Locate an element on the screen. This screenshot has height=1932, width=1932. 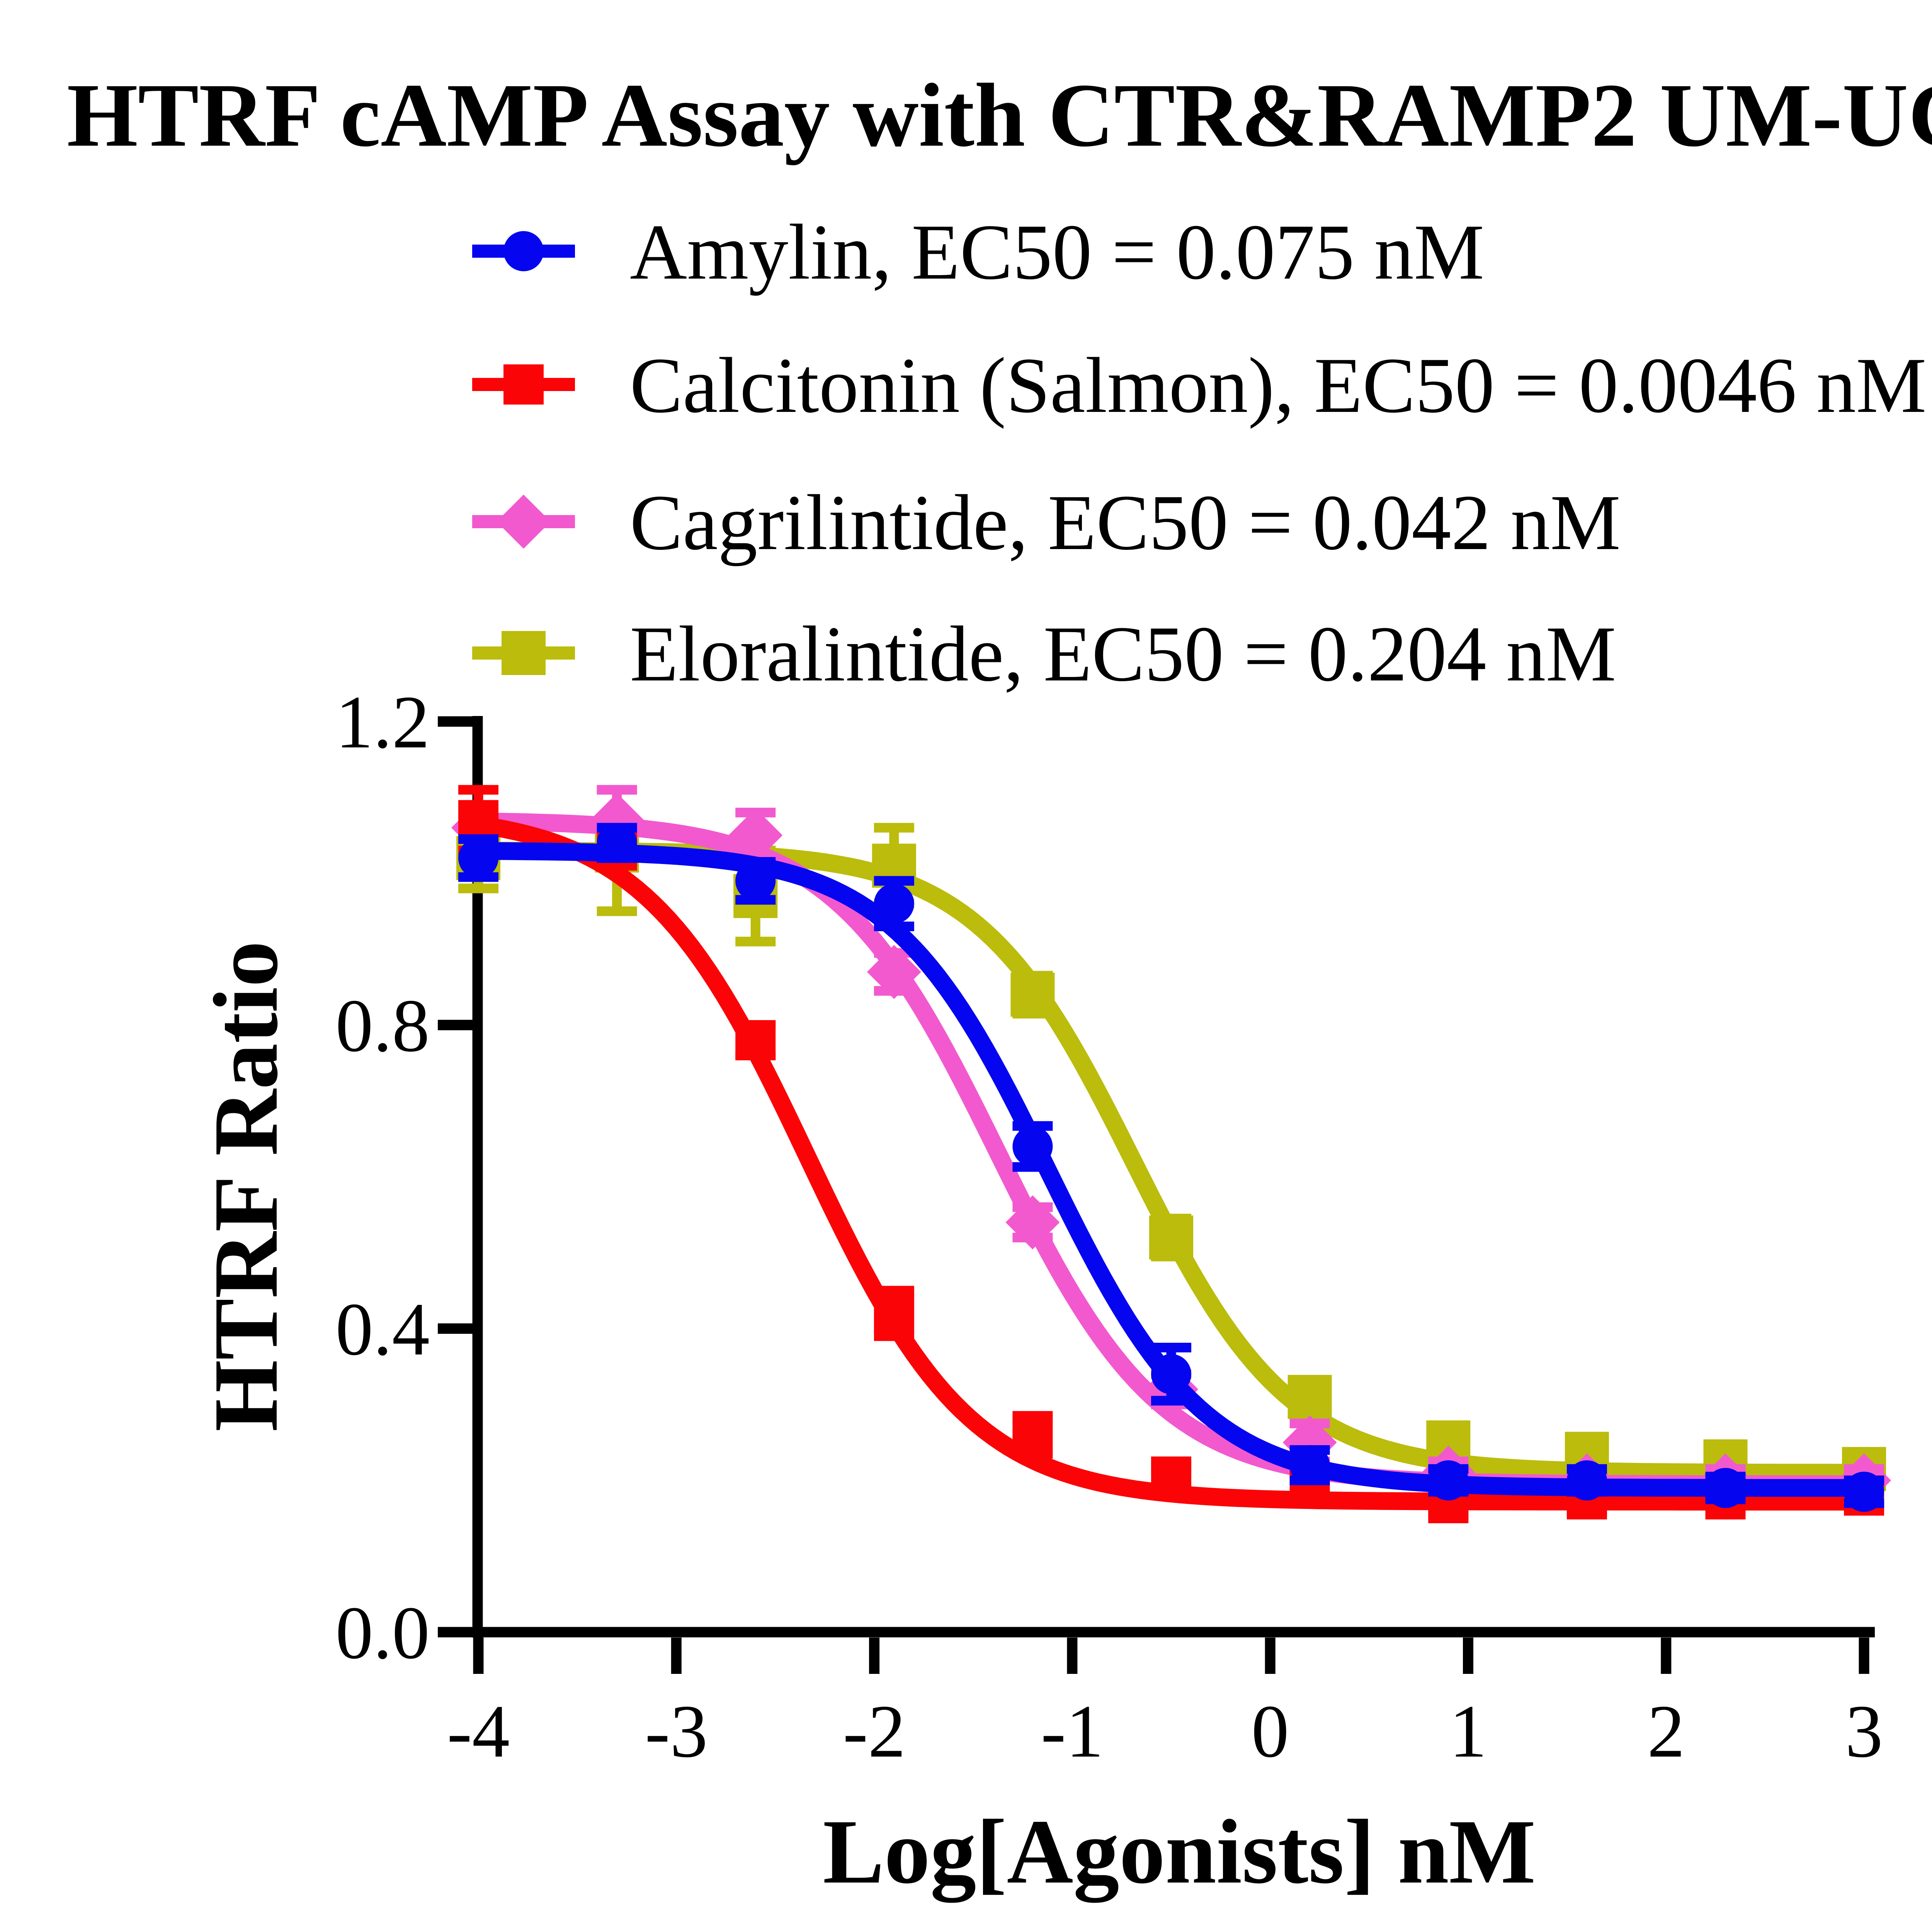
legend-item-eloralintide: Eloralintide, EC50 = 0.204 nM is located at coordinates (1044, 654).